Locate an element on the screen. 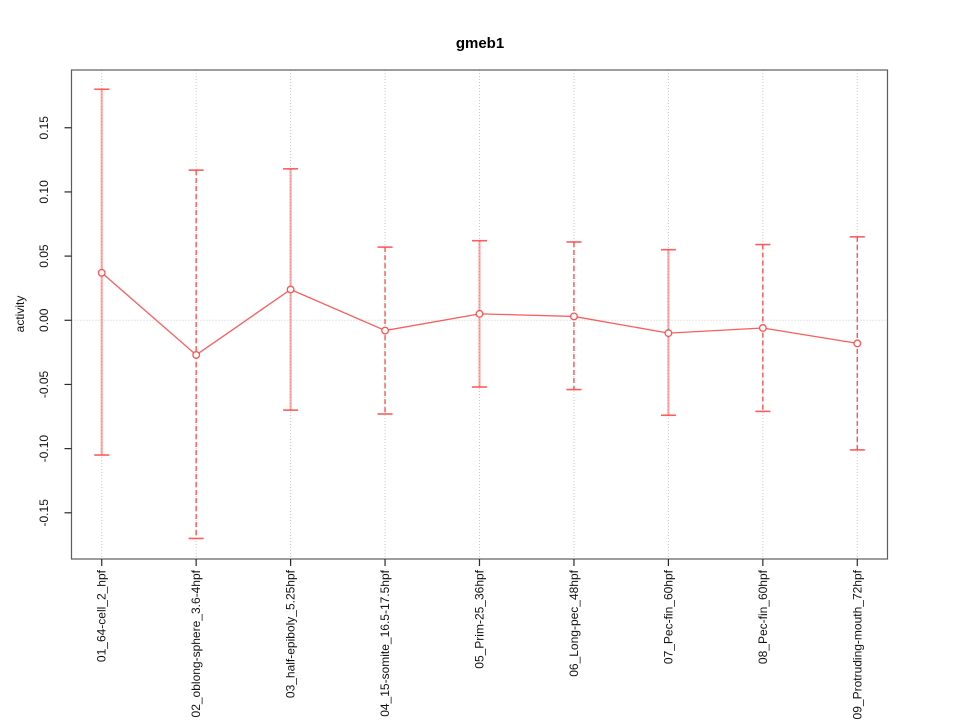 The image size is (960, 720). y-tick-label: 0.15 is located at coordinates (44, 128).